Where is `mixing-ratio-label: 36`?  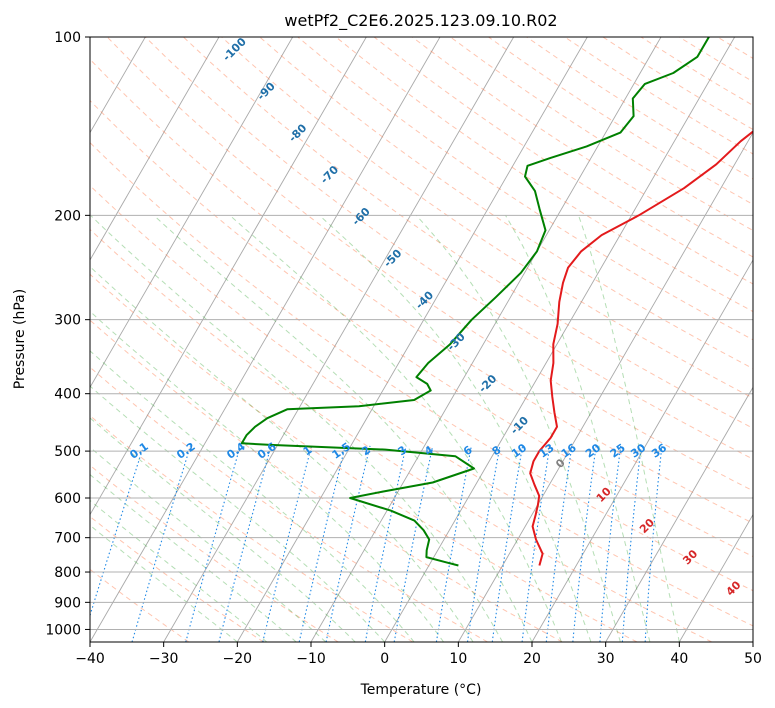
mixing-ratio-label: 36 is located at coordinates (659, 451).